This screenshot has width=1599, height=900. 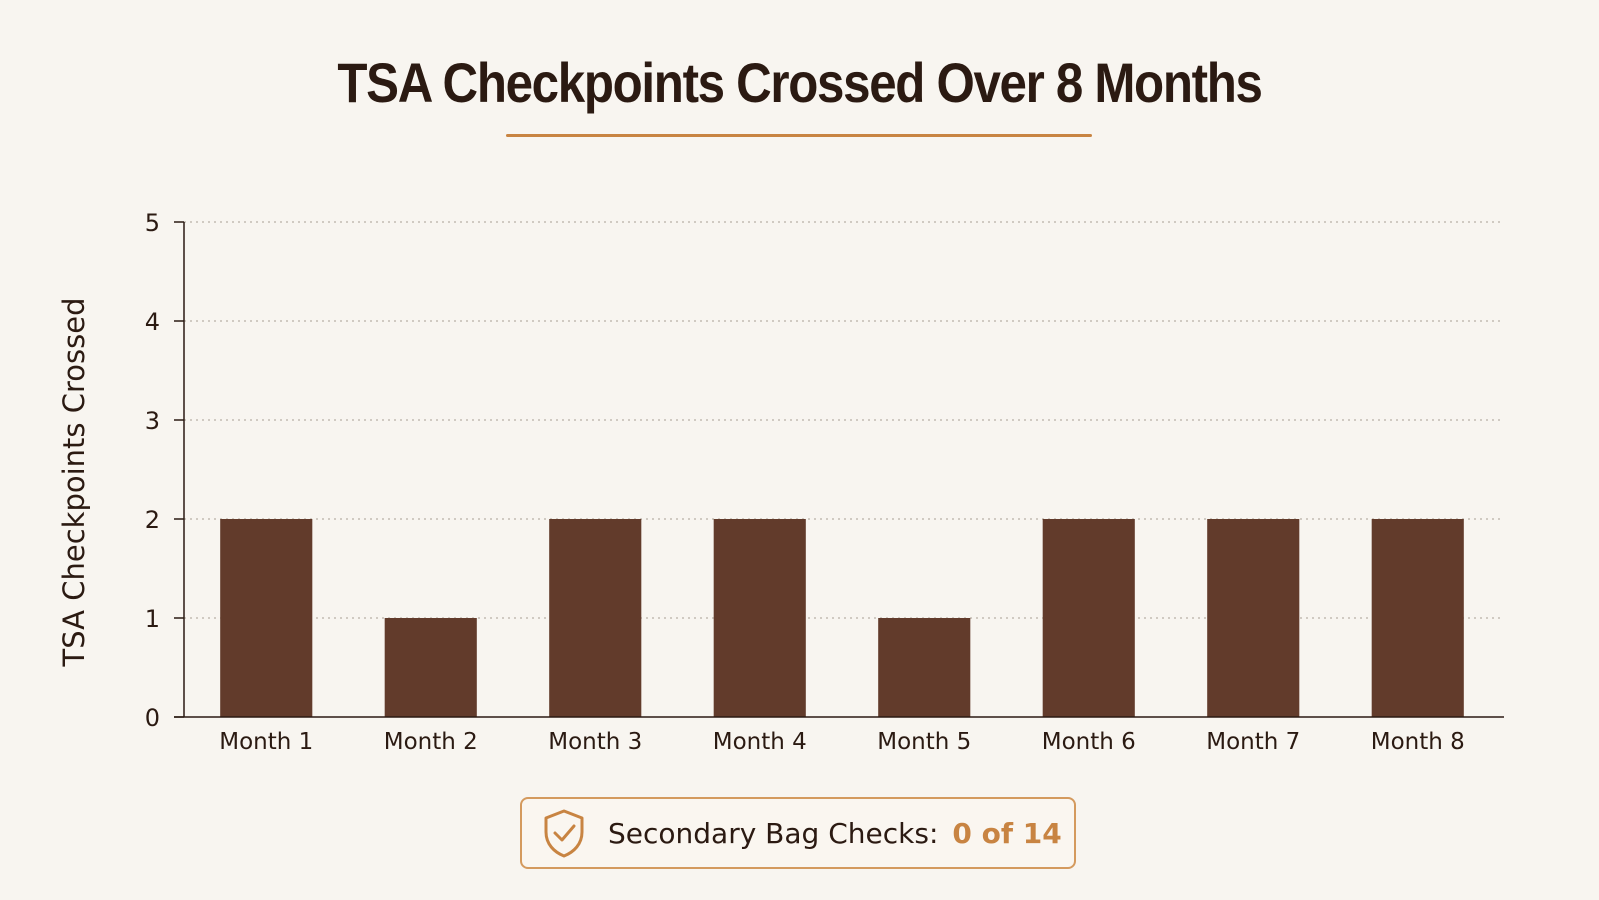 I want to click on x-tick-label: Month 4, so click(x=760, y=742).